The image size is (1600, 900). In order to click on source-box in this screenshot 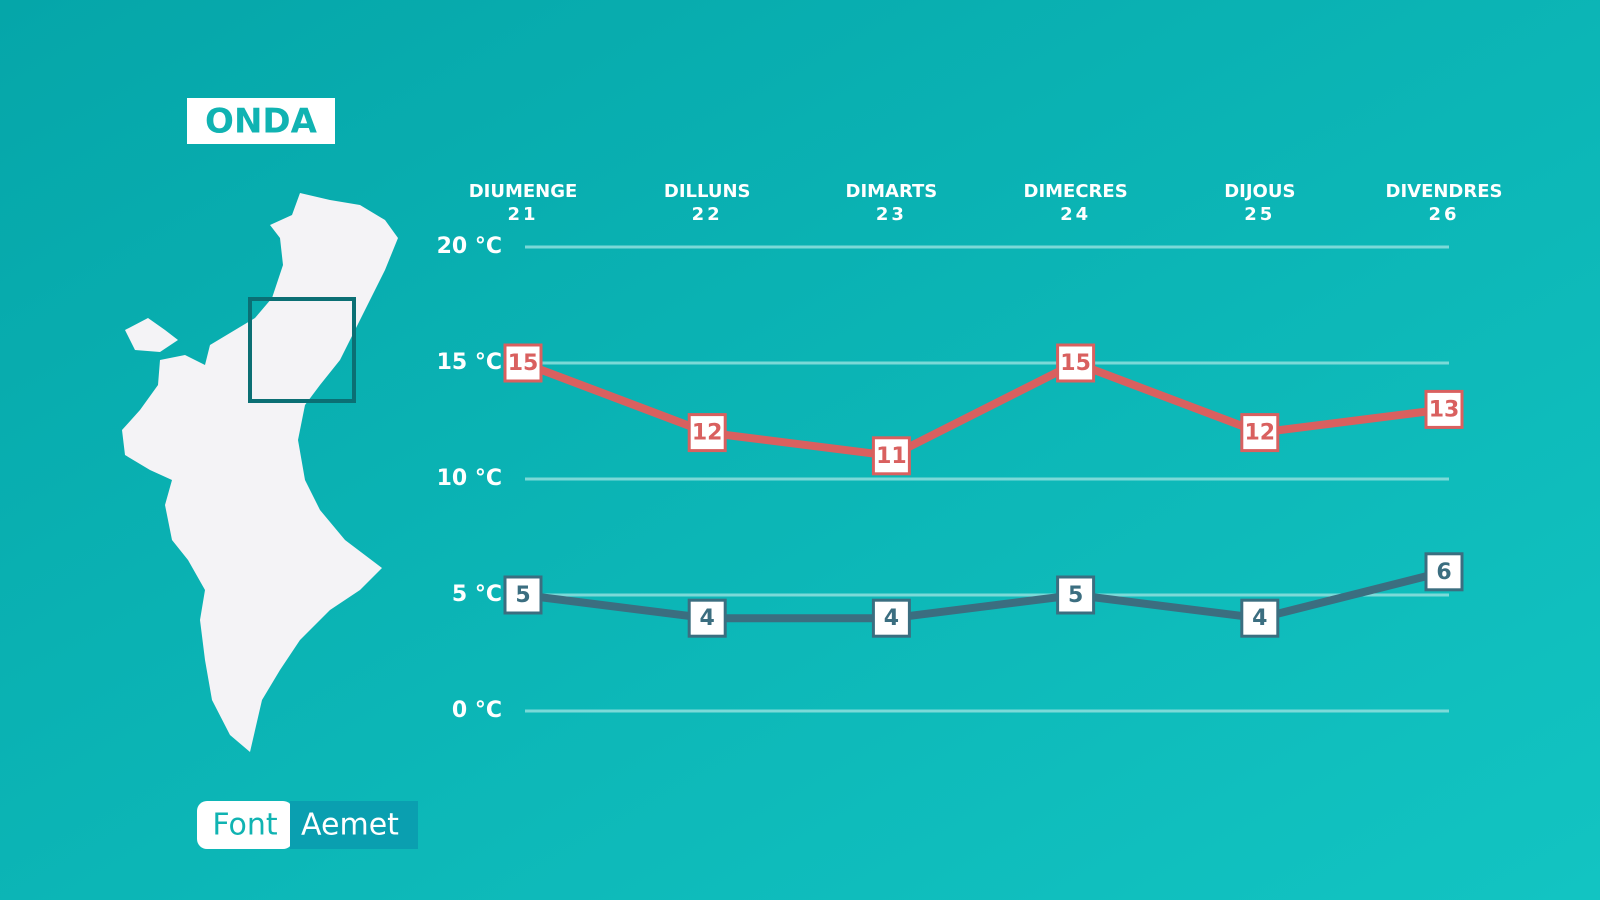, I will do `click(354, 825)`.